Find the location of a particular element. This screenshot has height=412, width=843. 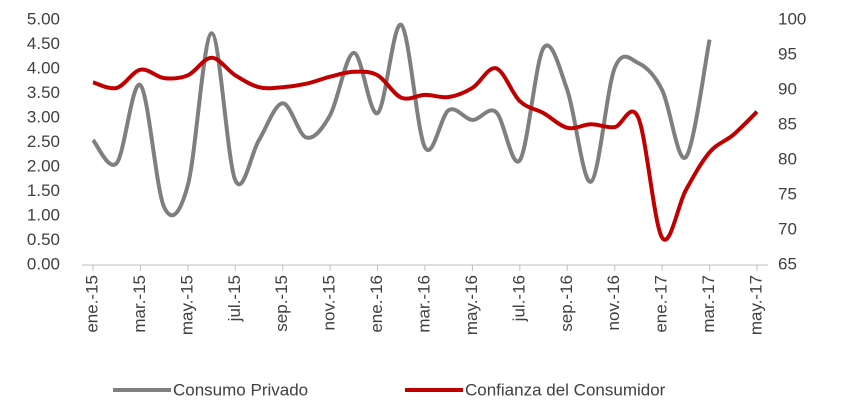

y-tick-label: 0.00 is located at coordinates (43, 263).